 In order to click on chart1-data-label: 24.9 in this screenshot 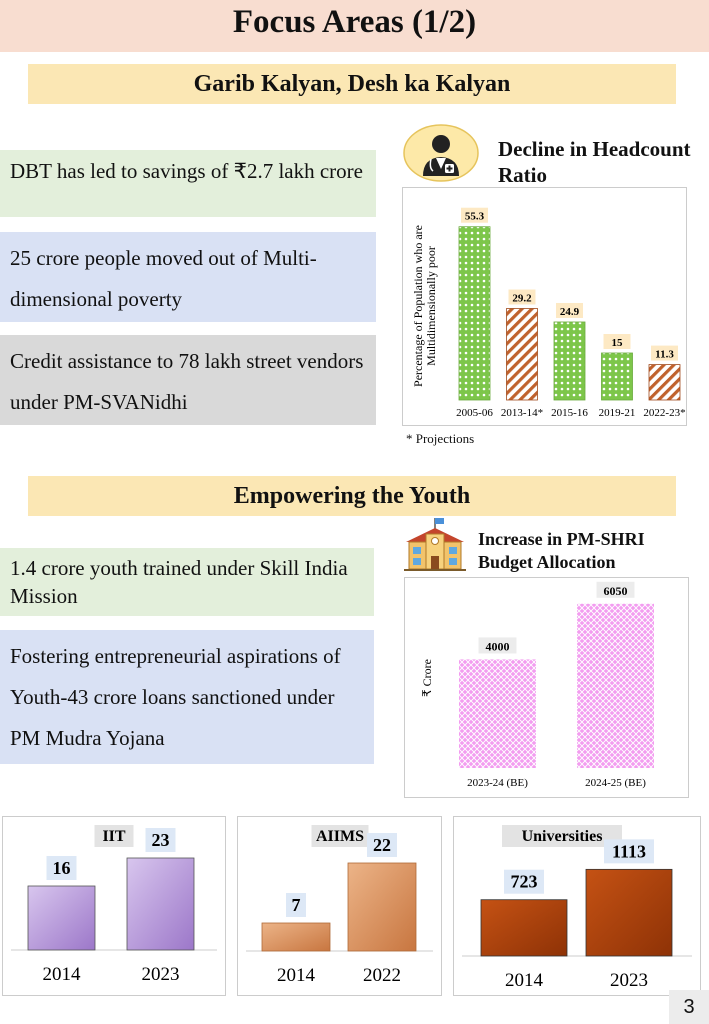, I will do `click(570, 312)`.